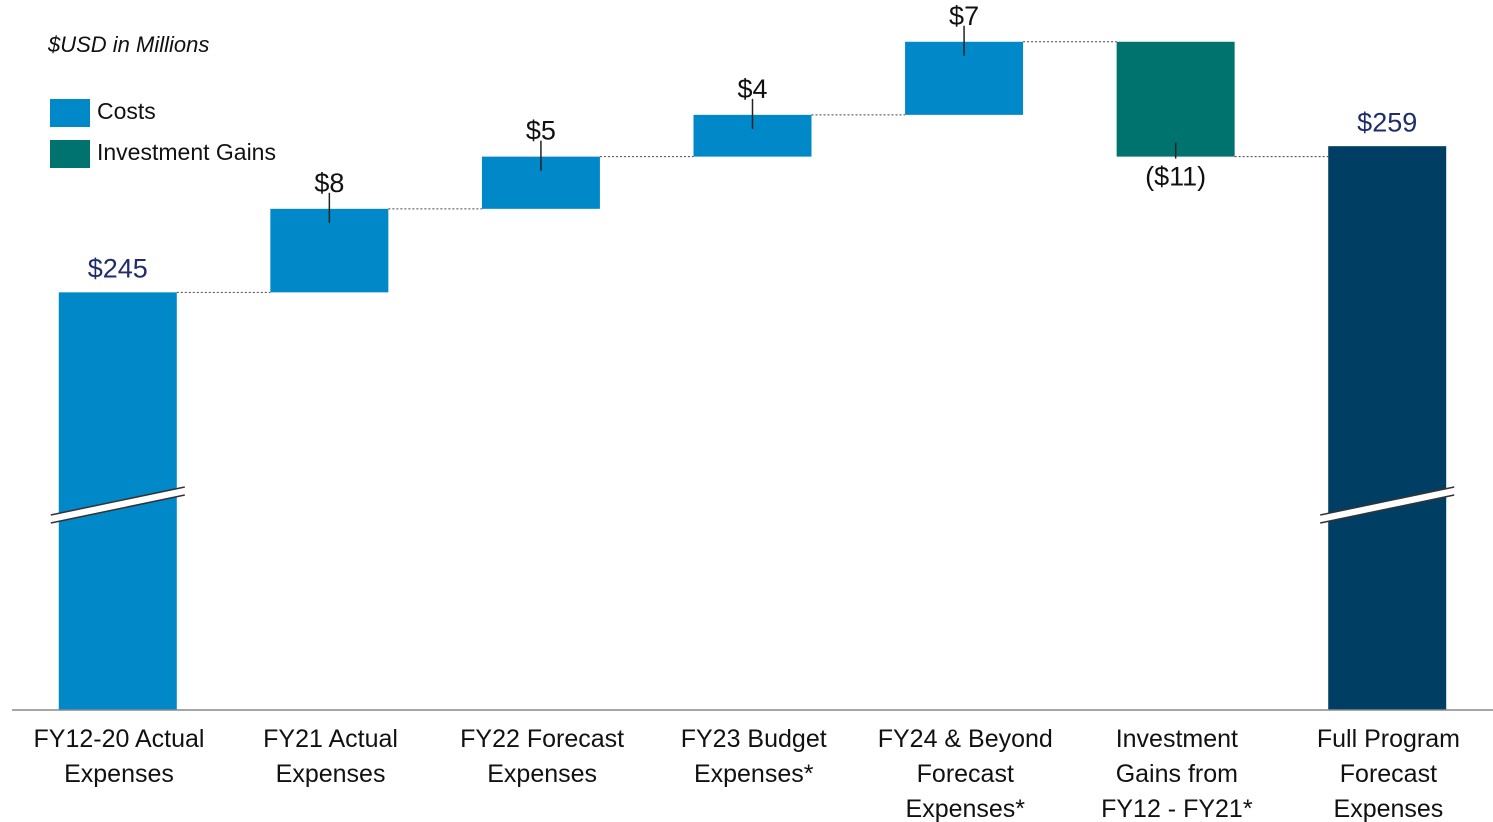 The width and height of the screenshot is (1493, 822). Describe the element at coordinates (1177, 773) in the screenshot. I see `x-tick-label: Investment Gains from FY12 - FY21*` at that location.